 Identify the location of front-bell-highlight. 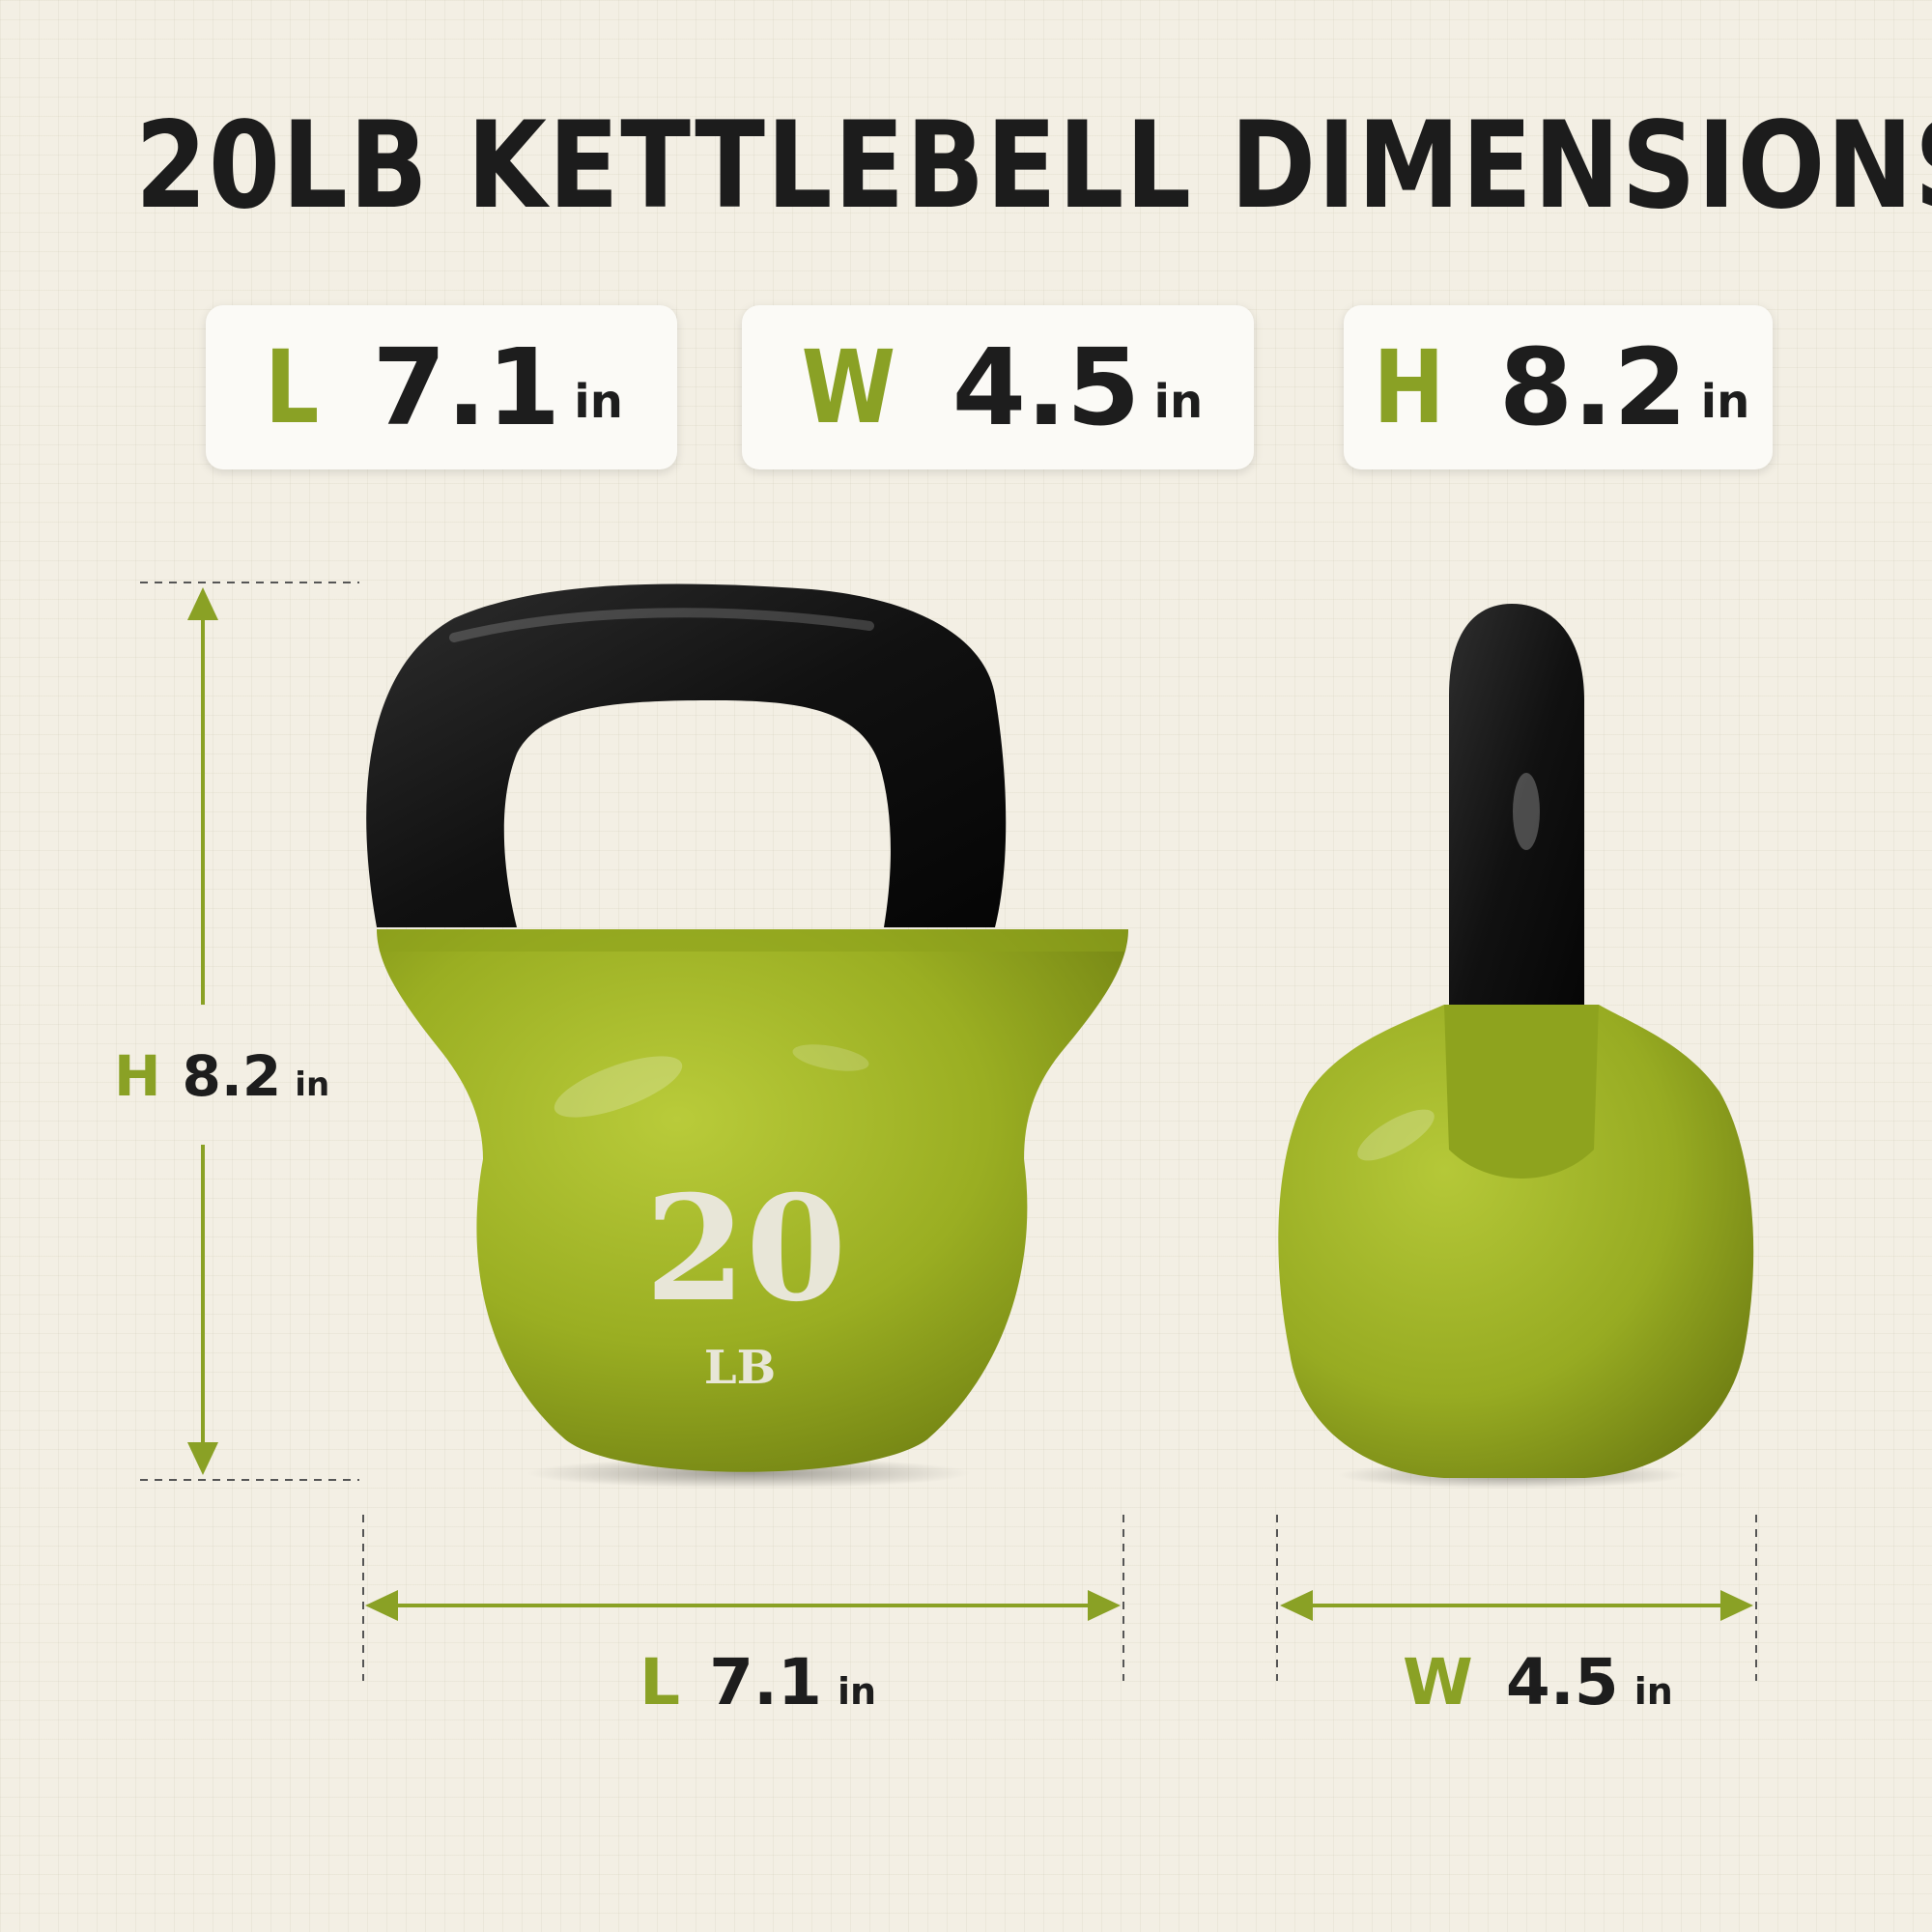
(618, 1087).